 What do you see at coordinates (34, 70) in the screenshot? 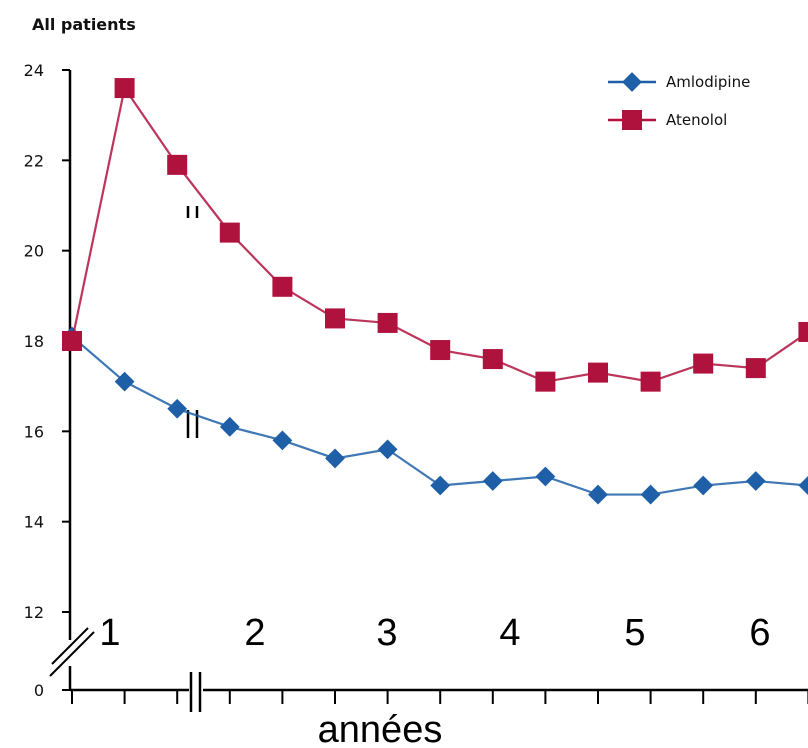
I see `y-tick-label: 24` at bounding box center [34, 70].